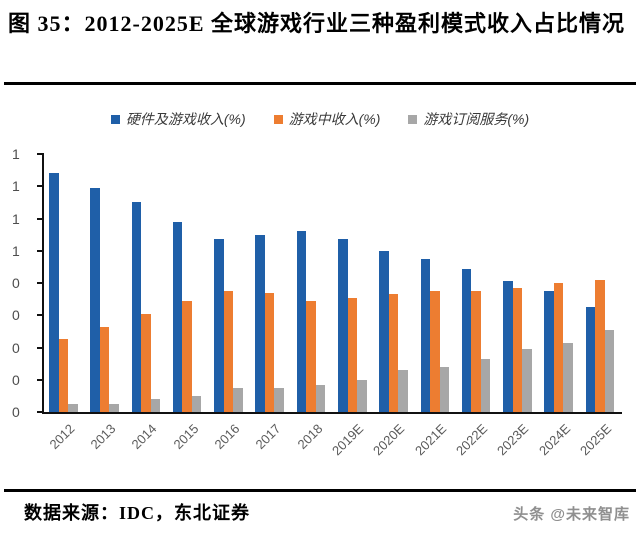 The width and height of the screenshot is (640, 540). I want to click on x-tick-label: 2012, so click(62, 437).